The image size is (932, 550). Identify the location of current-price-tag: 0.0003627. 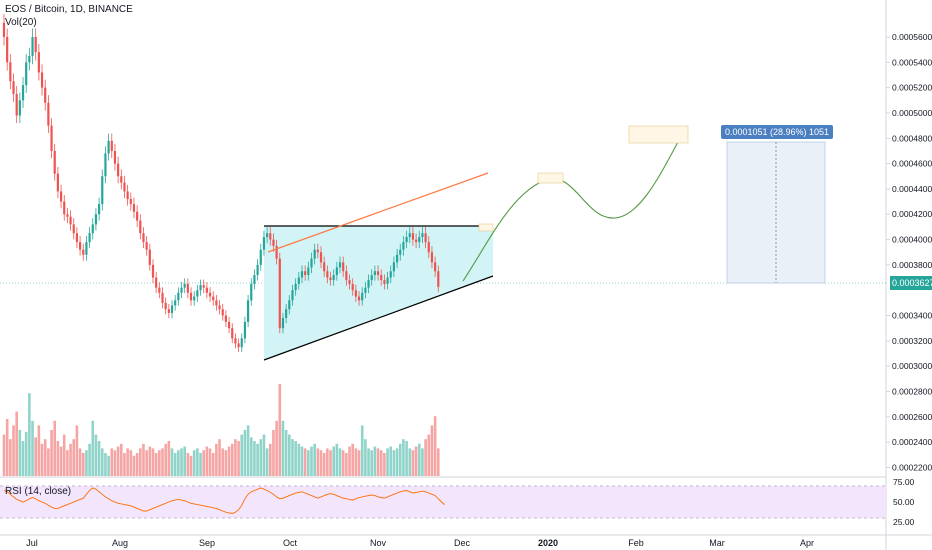
(911, 283).